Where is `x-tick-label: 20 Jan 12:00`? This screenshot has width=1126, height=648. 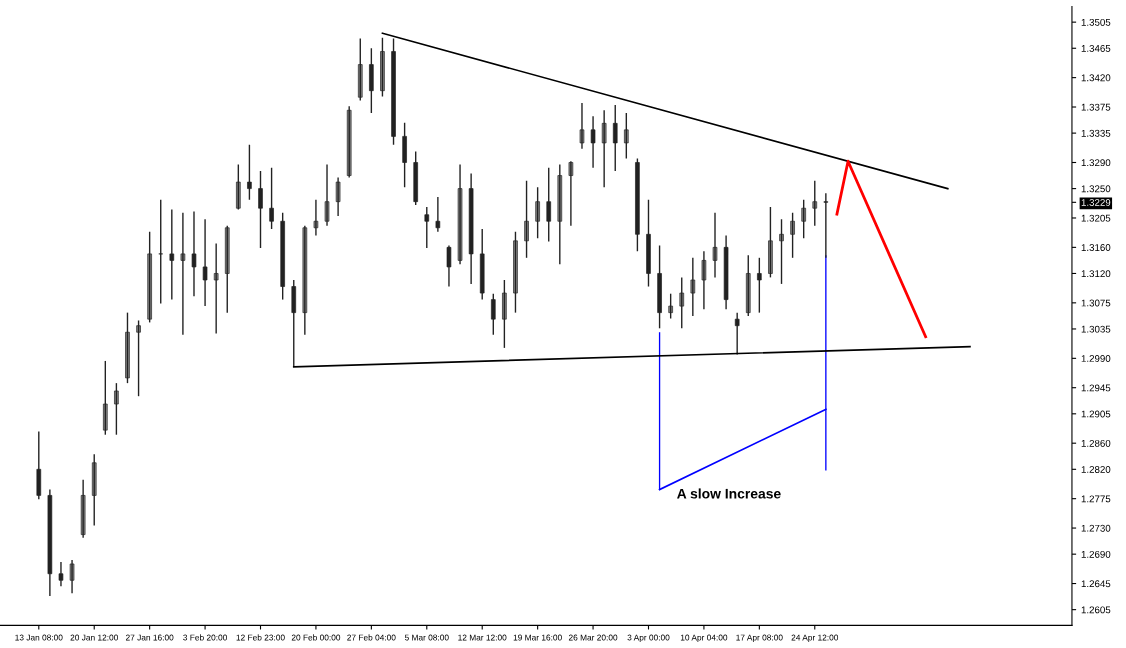 x-tick-label: 20 Jan 12:00 is located at coordinates (94, 637).